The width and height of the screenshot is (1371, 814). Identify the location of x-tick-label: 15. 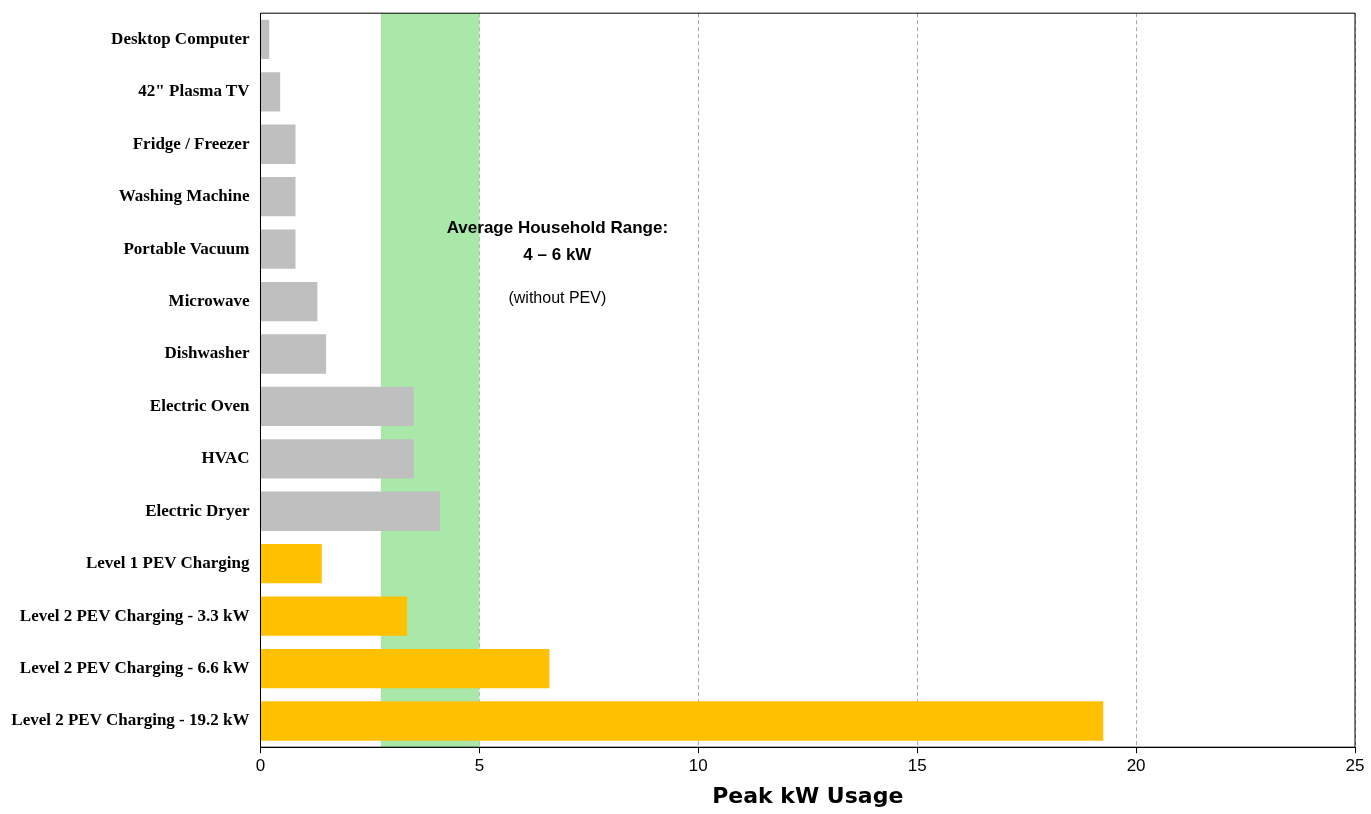
(917, 766).